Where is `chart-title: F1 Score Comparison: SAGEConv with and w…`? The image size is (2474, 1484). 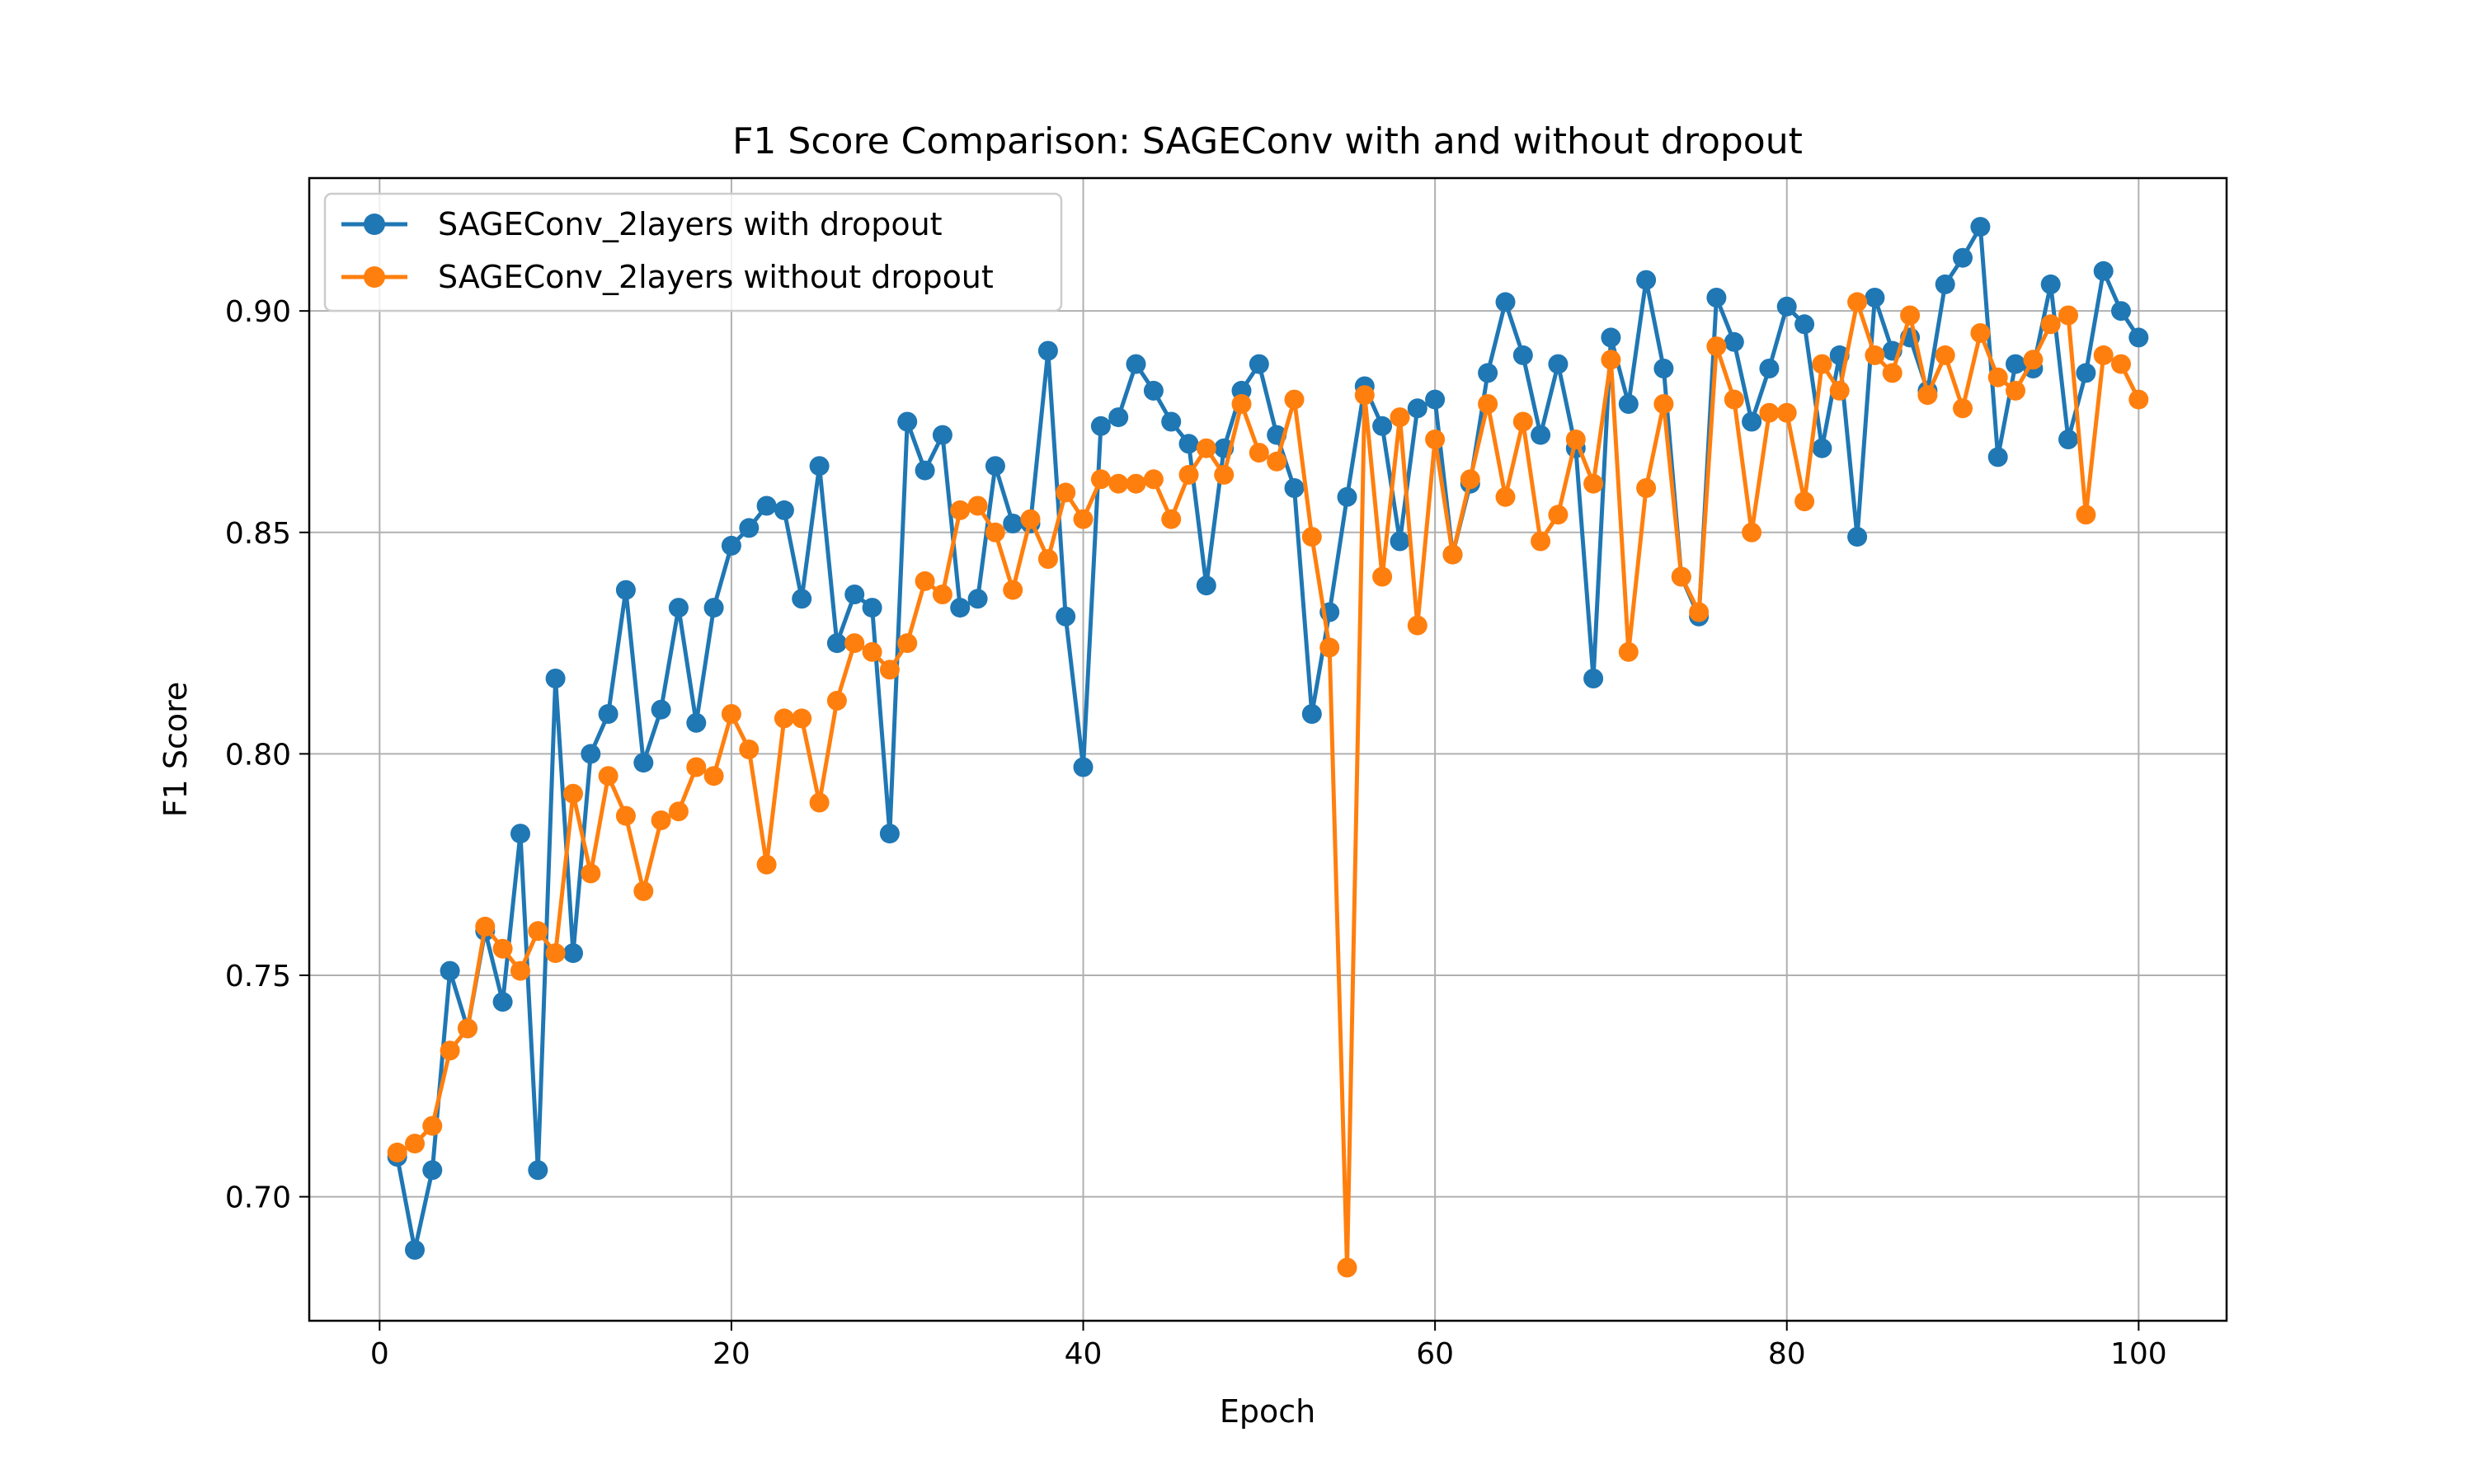
chart-title: F1 Score Comparison: SAGEConv with and w… is located at coordinates (1267, 141).